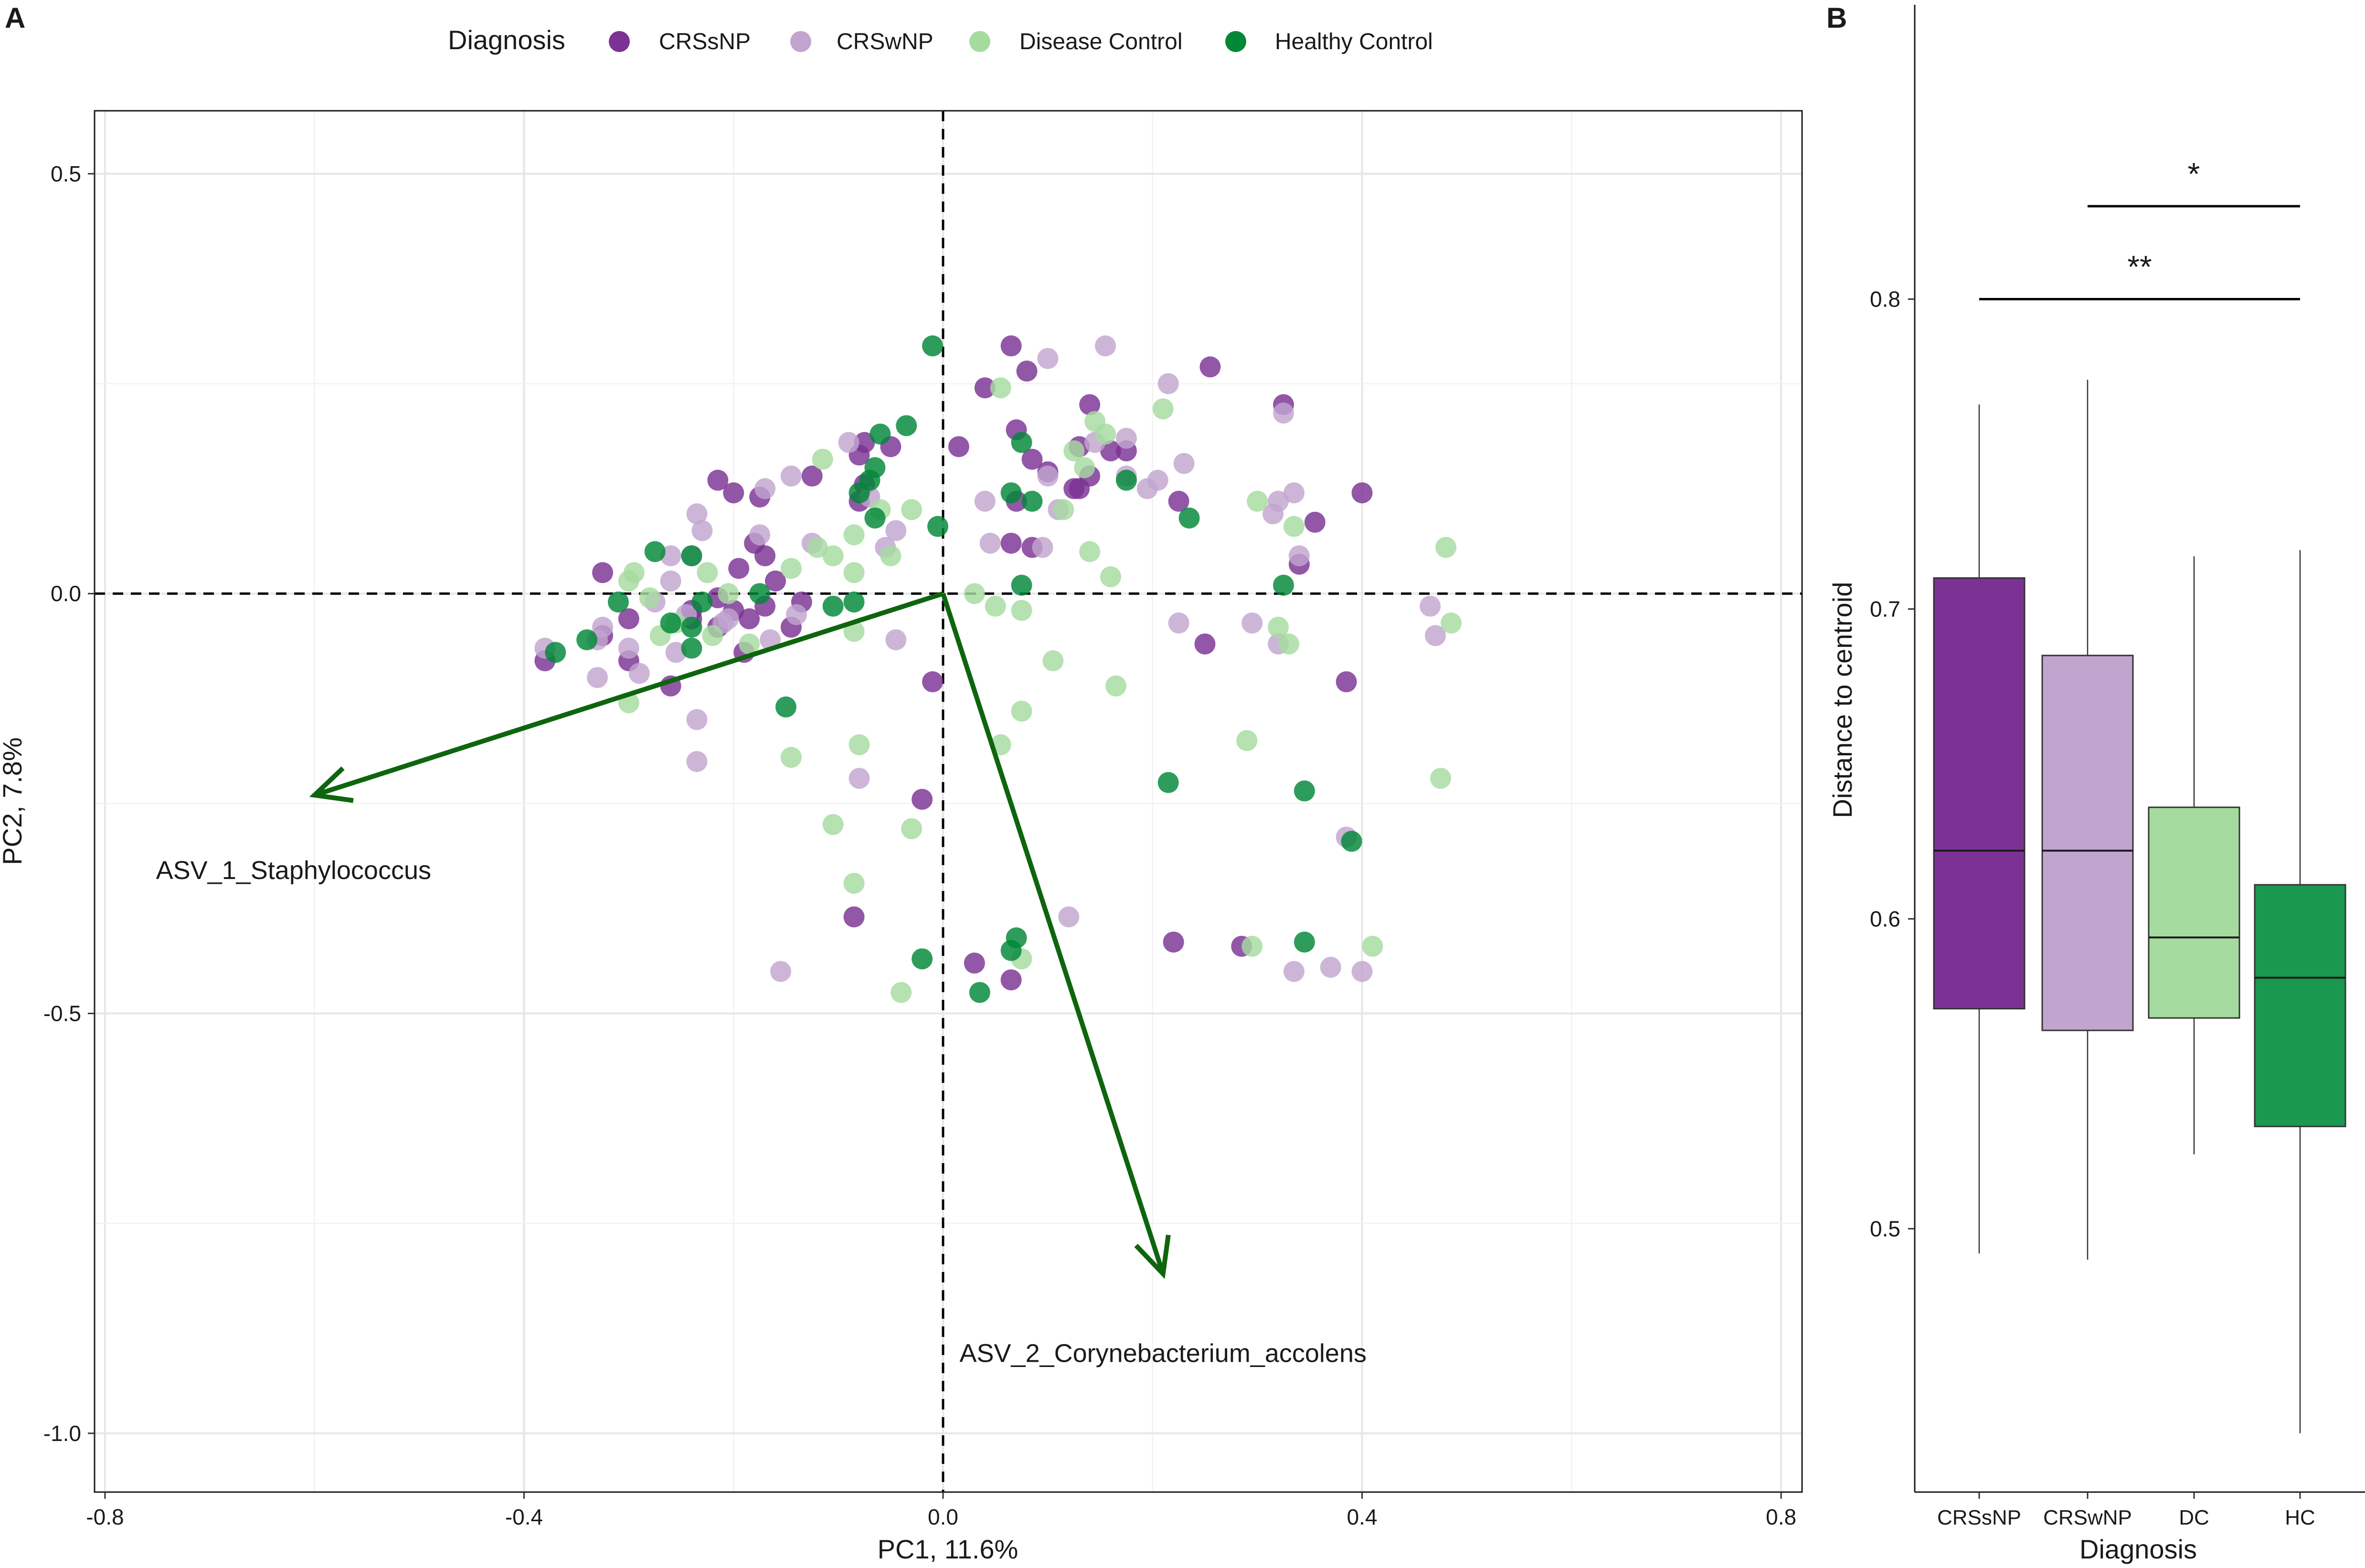  What do you see at coordinates (69, 803) in the screenshot?
I see `pca-y-ticks: 0.5 0.0 -0.5 -1.0` at bounding box center [69, 803].